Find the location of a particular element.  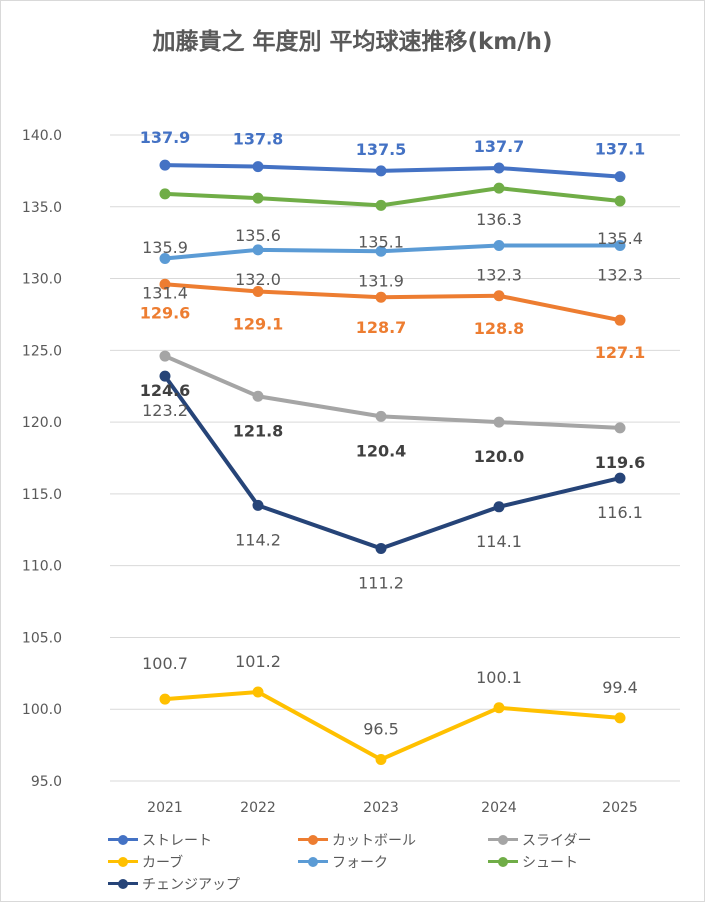

y-tick-label: 130.0 is located at coordinates (42, 280).